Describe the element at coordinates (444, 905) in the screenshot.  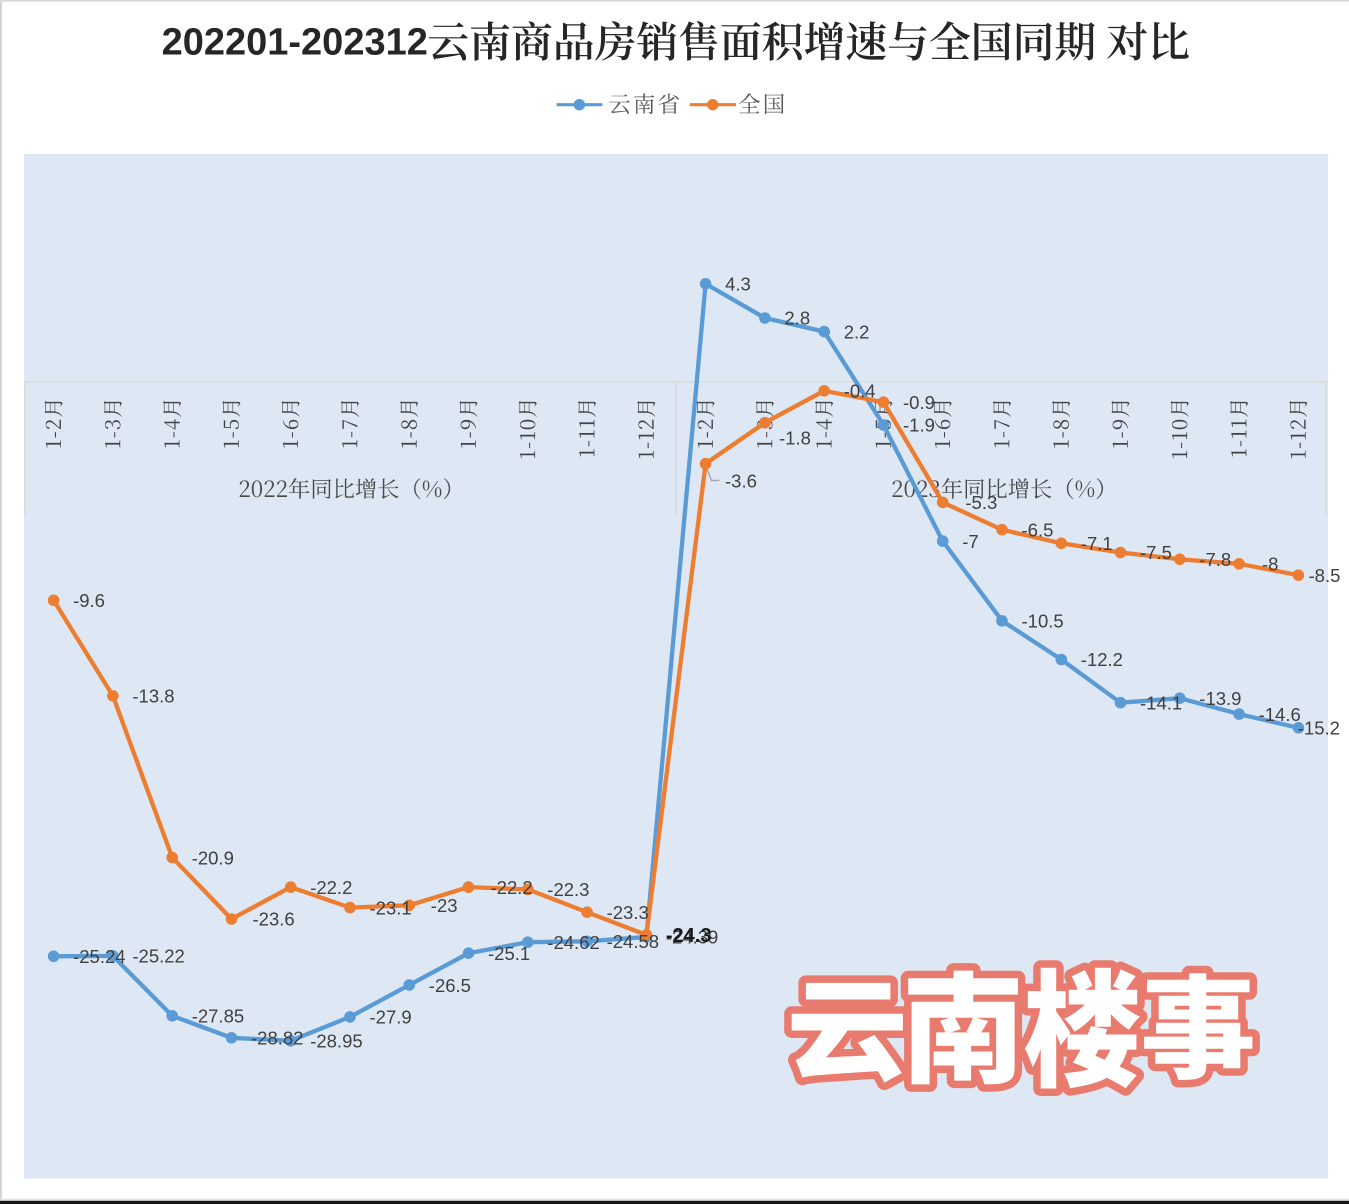
I see `svg-text: -23` at that location.